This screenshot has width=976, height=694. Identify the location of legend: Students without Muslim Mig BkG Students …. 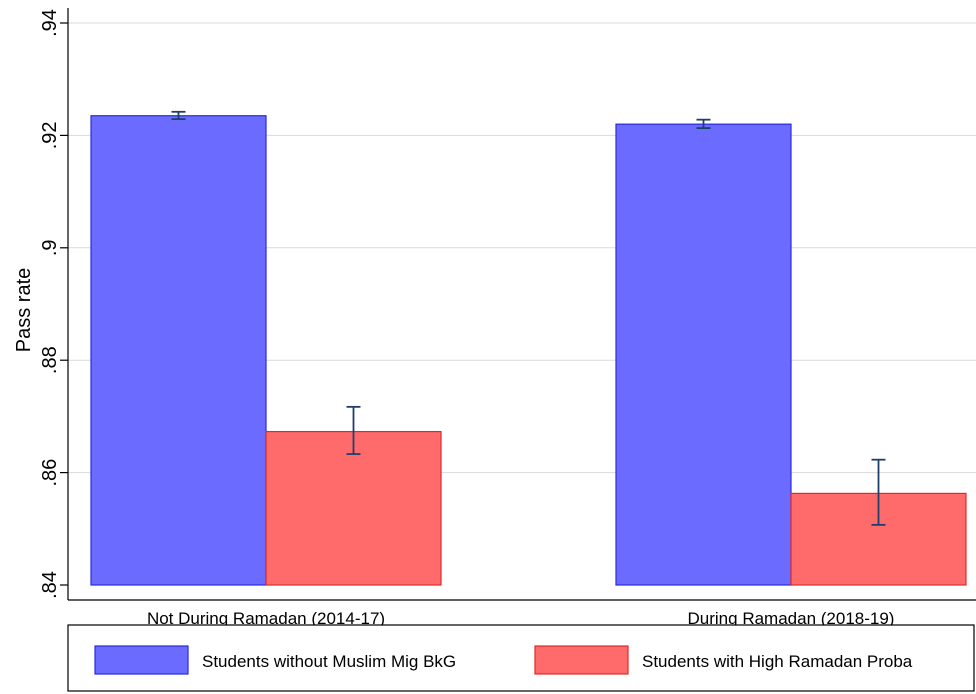
(521, 658).